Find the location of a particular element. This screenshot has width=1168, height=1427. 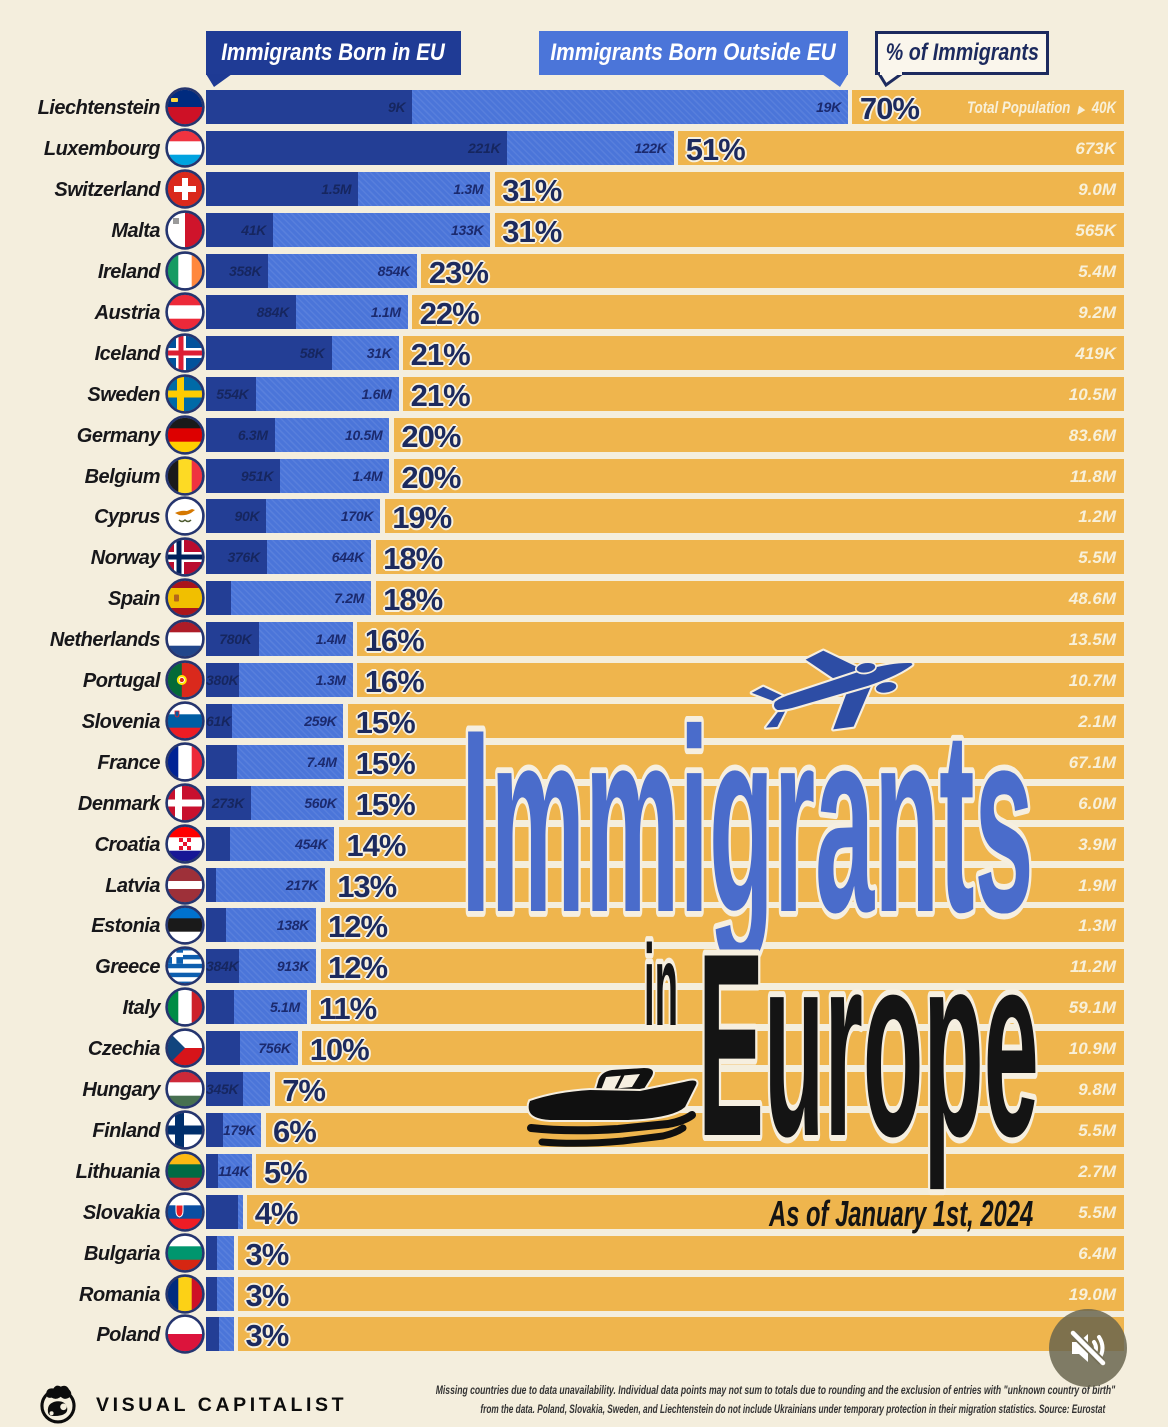

svg-text: Europe is located at coordinates (868, 1044).